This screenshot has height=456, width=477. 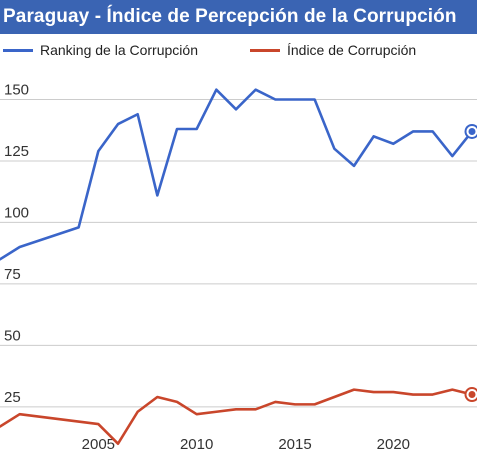 I want to click on y-tick-label-100: 100, so click(x=16, y=212).